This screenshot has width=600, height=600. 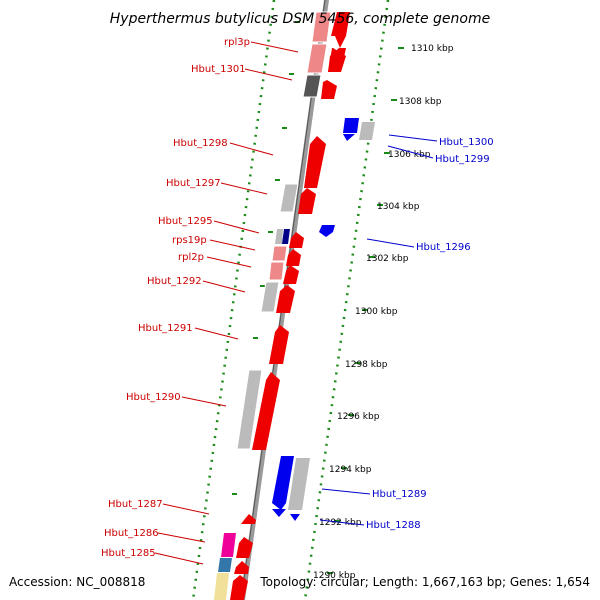 I want to click on gene-label: Hbut_1289, so click(x=399, y=494).